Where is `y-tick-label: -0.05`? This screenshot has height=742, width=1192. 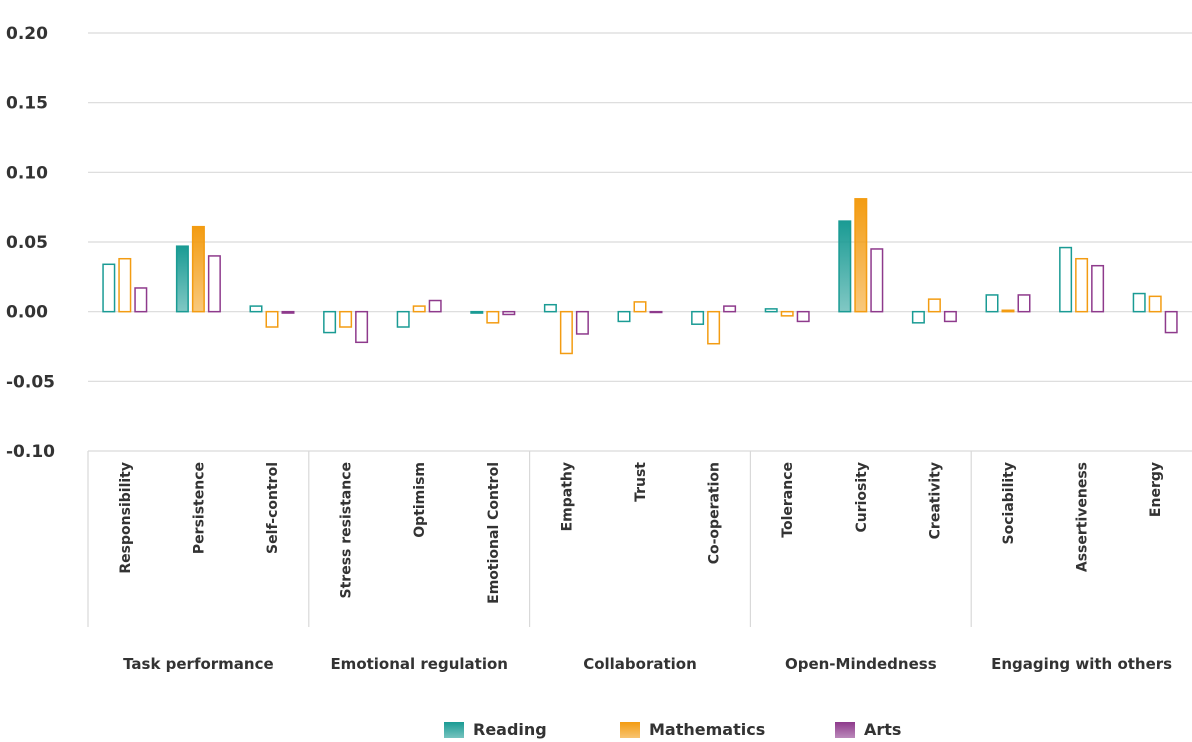 y-tick-label: -0.05 is located at coordinates (30, 382).